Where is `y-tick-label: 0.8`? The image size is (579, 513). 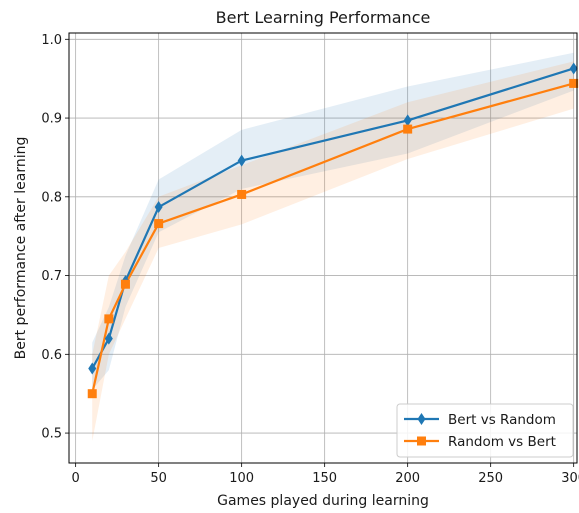
y-tick-label: 0.8 is located at coordinates (51, 197).